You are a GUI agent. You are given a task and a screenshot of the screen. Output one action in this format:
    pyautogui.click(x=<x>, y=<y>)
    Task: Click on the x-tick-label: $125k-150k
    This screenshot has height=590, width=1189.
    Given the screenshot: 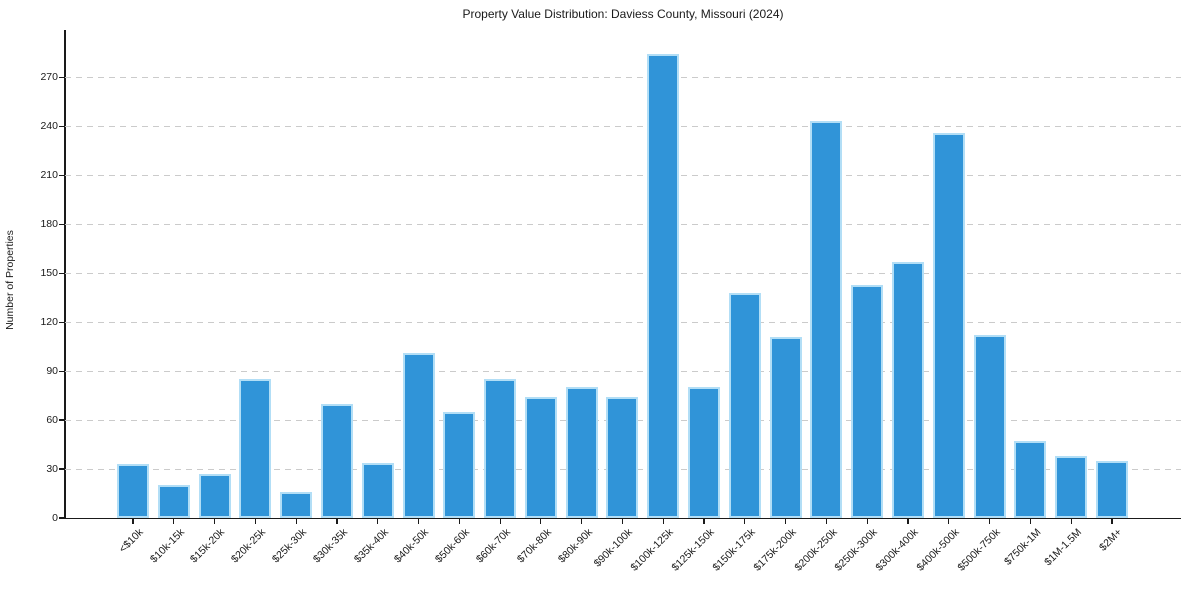 What is the action you would take?
    pyautogui.click(x=693, y=550)
    